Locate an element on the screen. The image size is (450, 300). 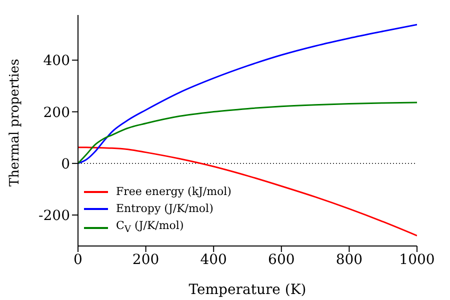
legend-label: Entropy (J/K/mol) is located at coordinates (165, 209).